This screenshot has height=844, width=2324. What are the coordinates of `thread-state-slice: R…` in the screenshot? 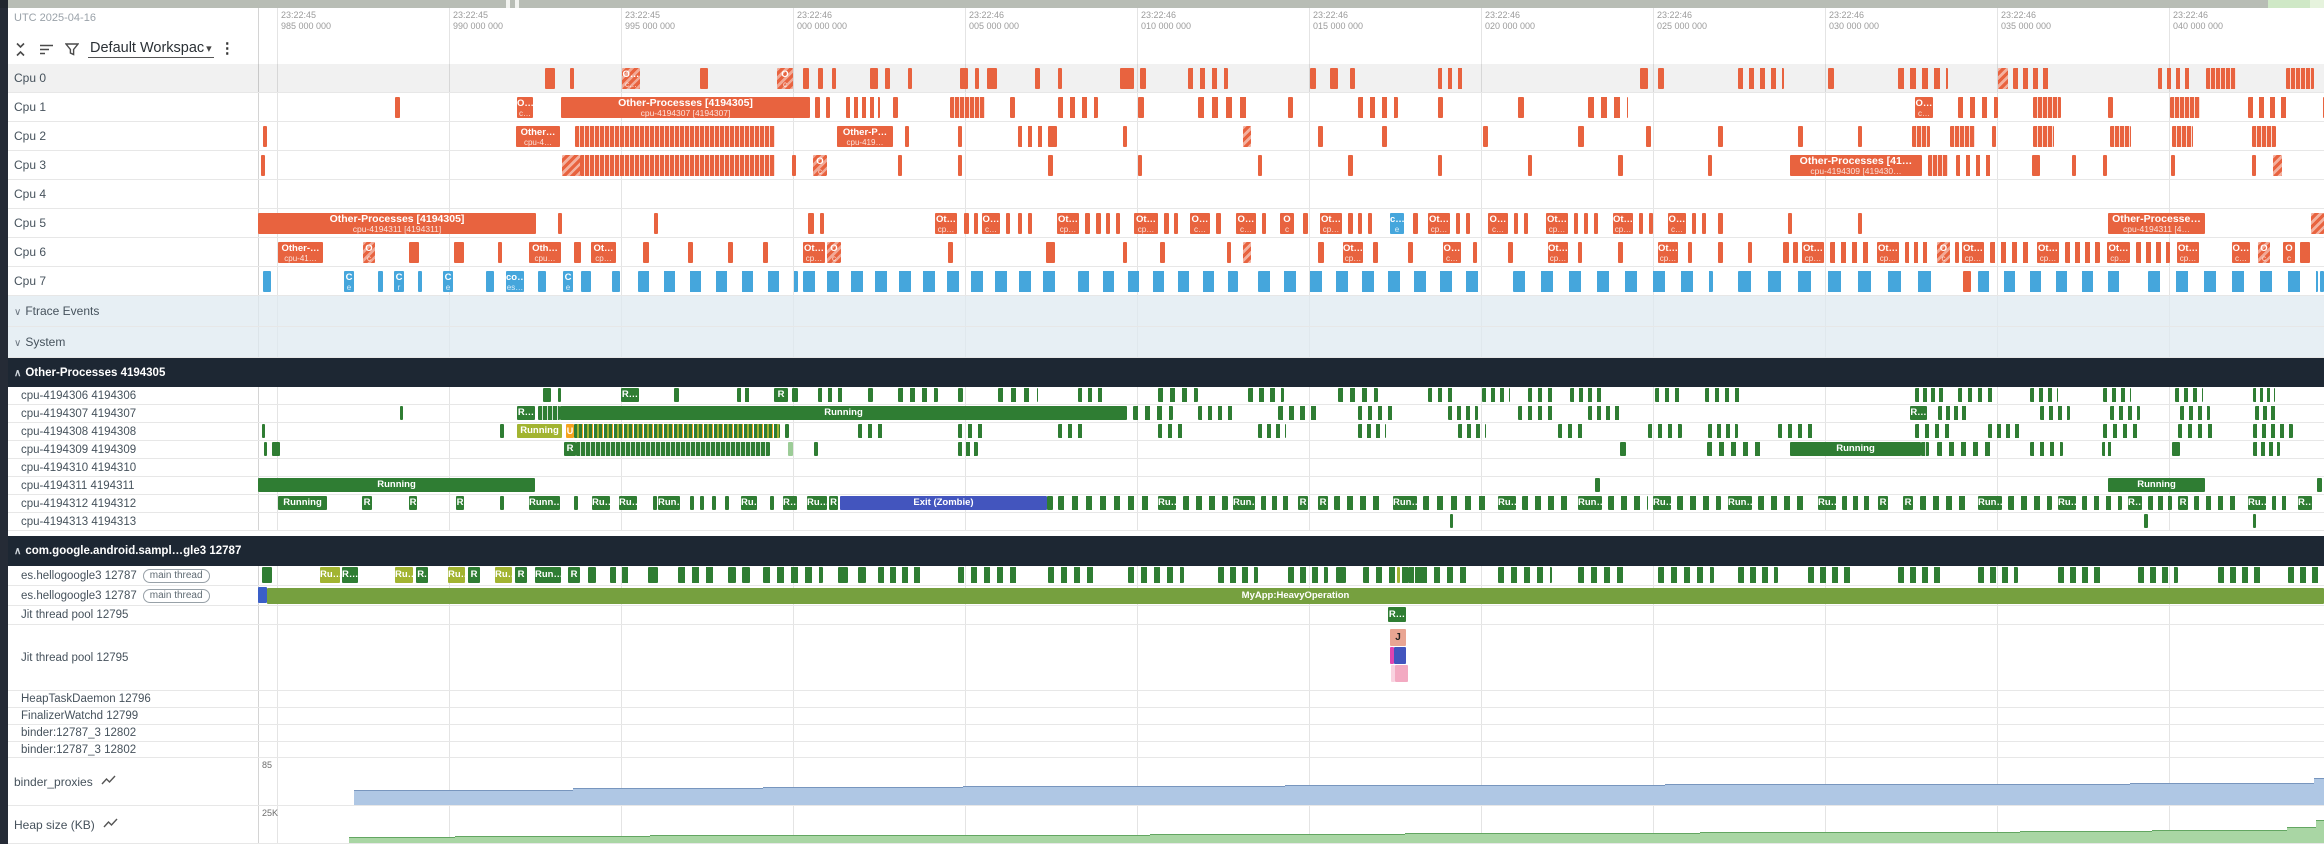 It's located at (2305, 503).